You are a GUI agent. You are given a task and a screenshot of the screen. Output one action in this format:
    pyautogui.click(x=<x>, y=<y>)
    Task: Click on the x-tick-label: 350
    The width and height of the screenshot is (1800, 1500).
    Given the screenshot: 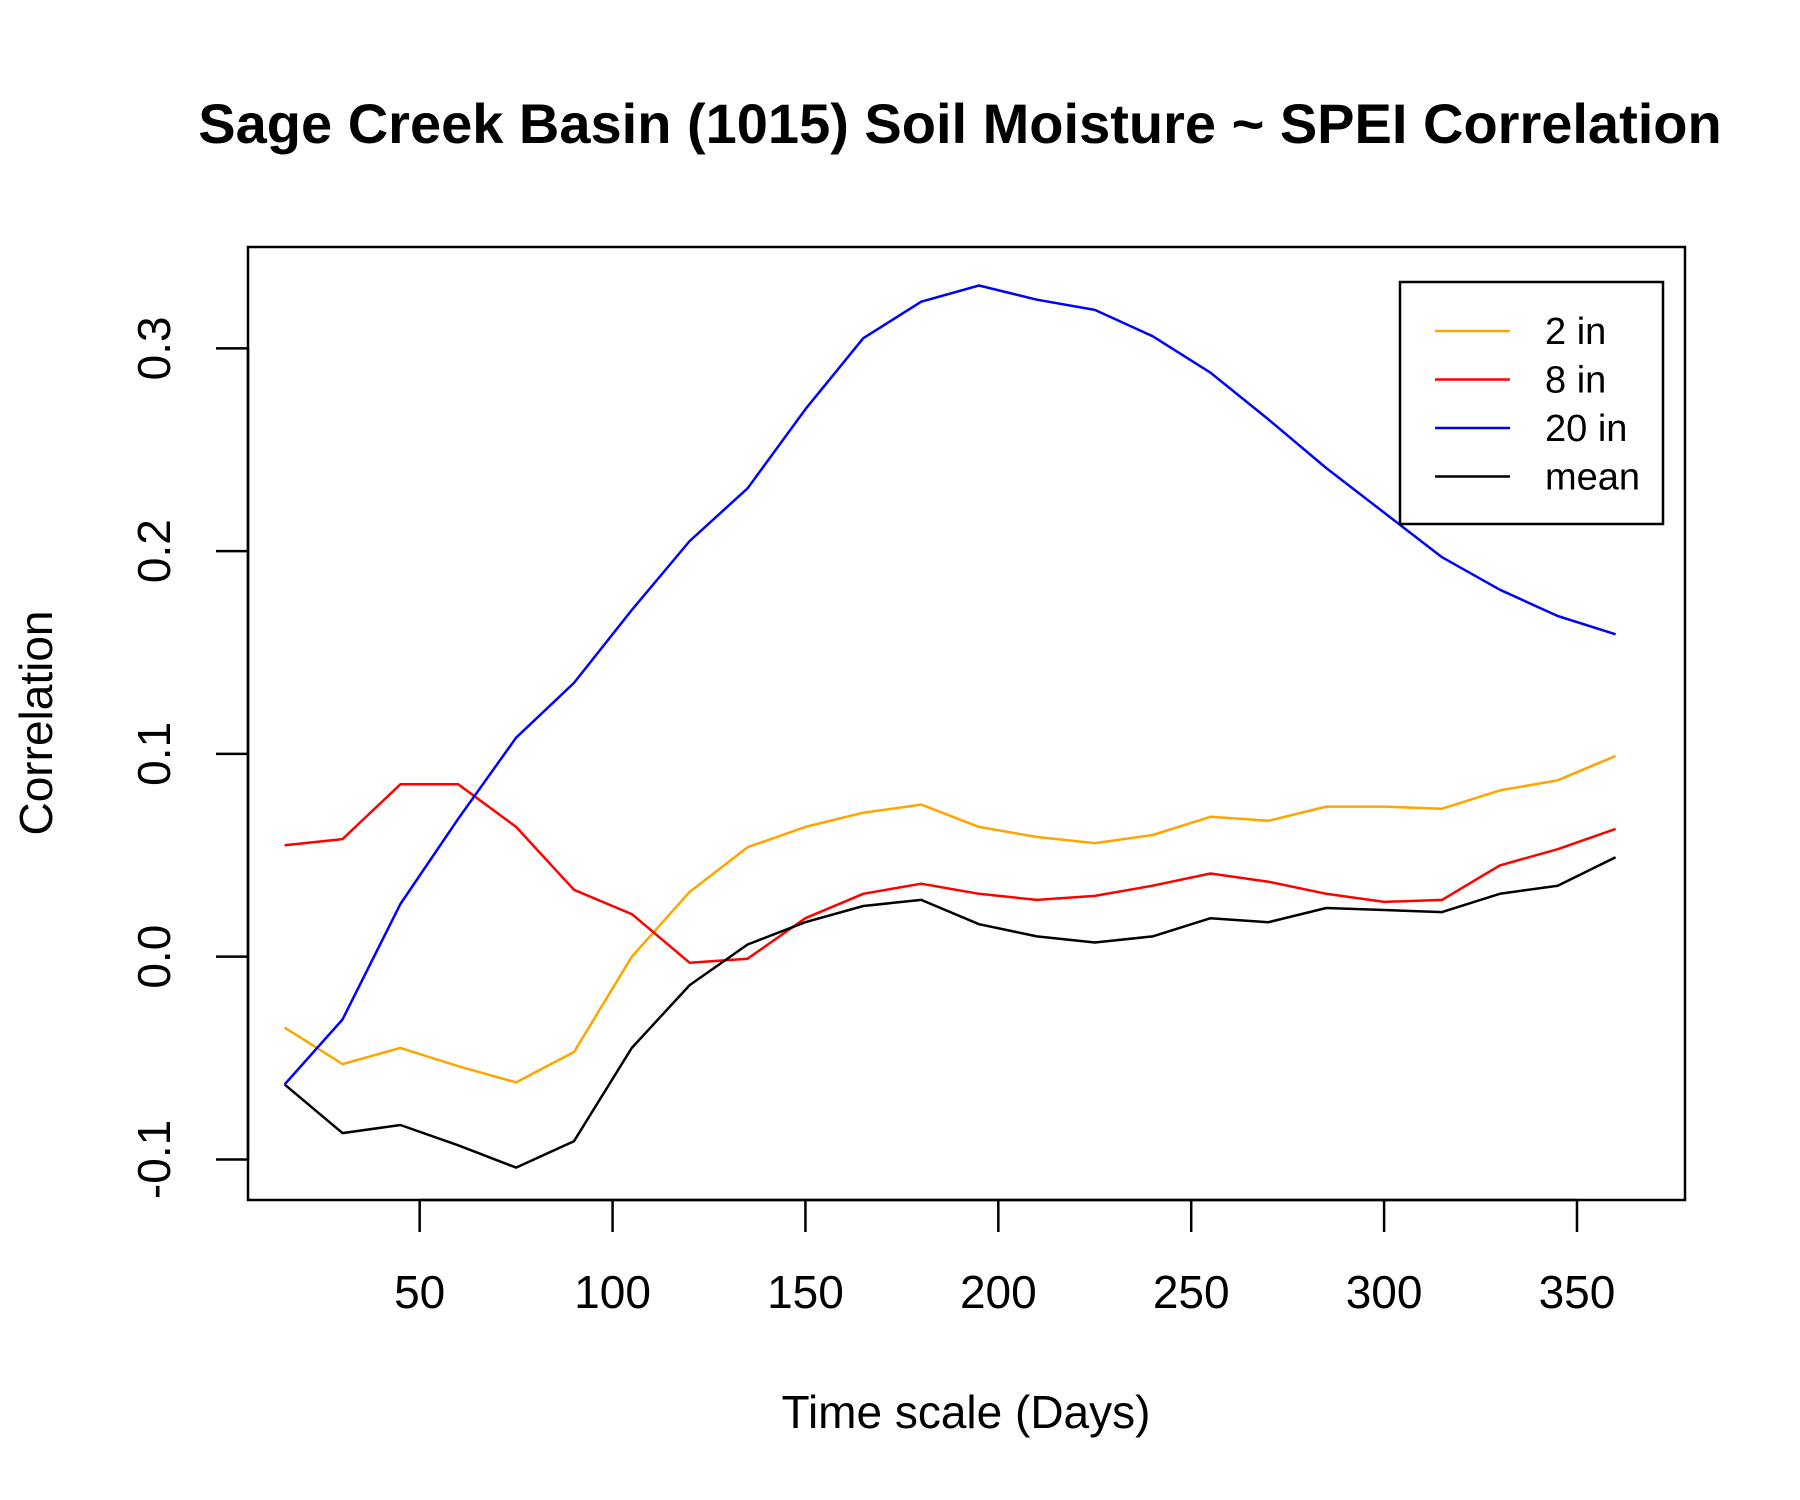 What is the action you would take?
    pyautogui.click(x=1577, y=1292)
    